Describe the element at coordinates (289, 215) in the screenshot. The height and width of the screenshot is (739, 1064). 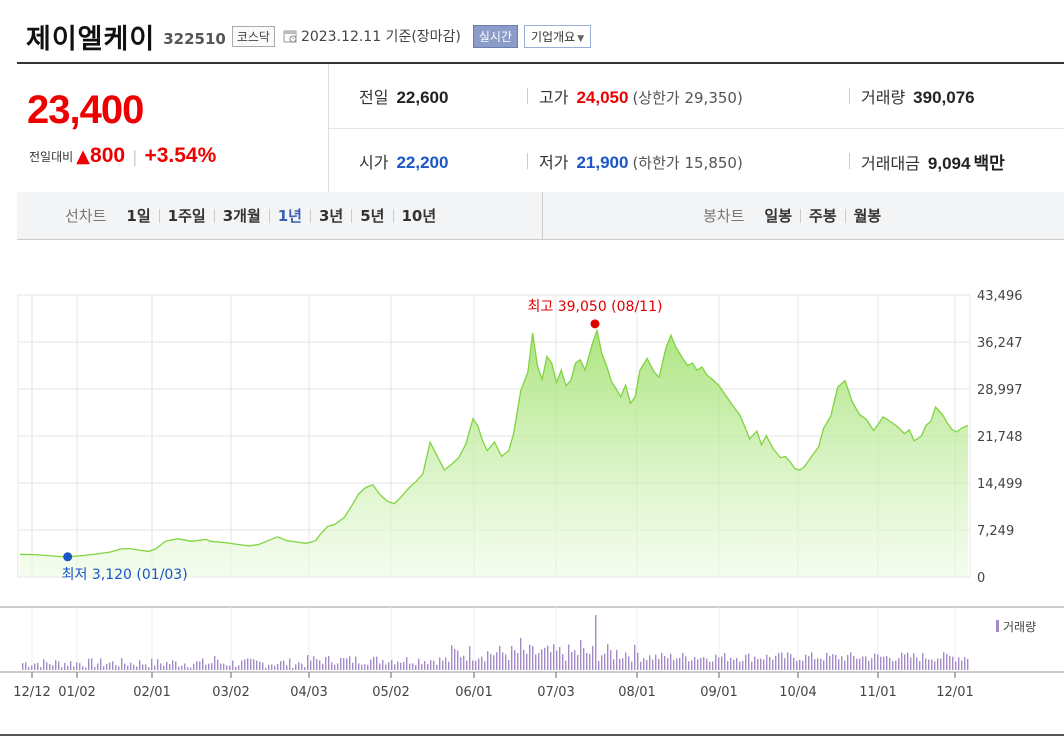
I see `period-option-3: 1년` at that location.